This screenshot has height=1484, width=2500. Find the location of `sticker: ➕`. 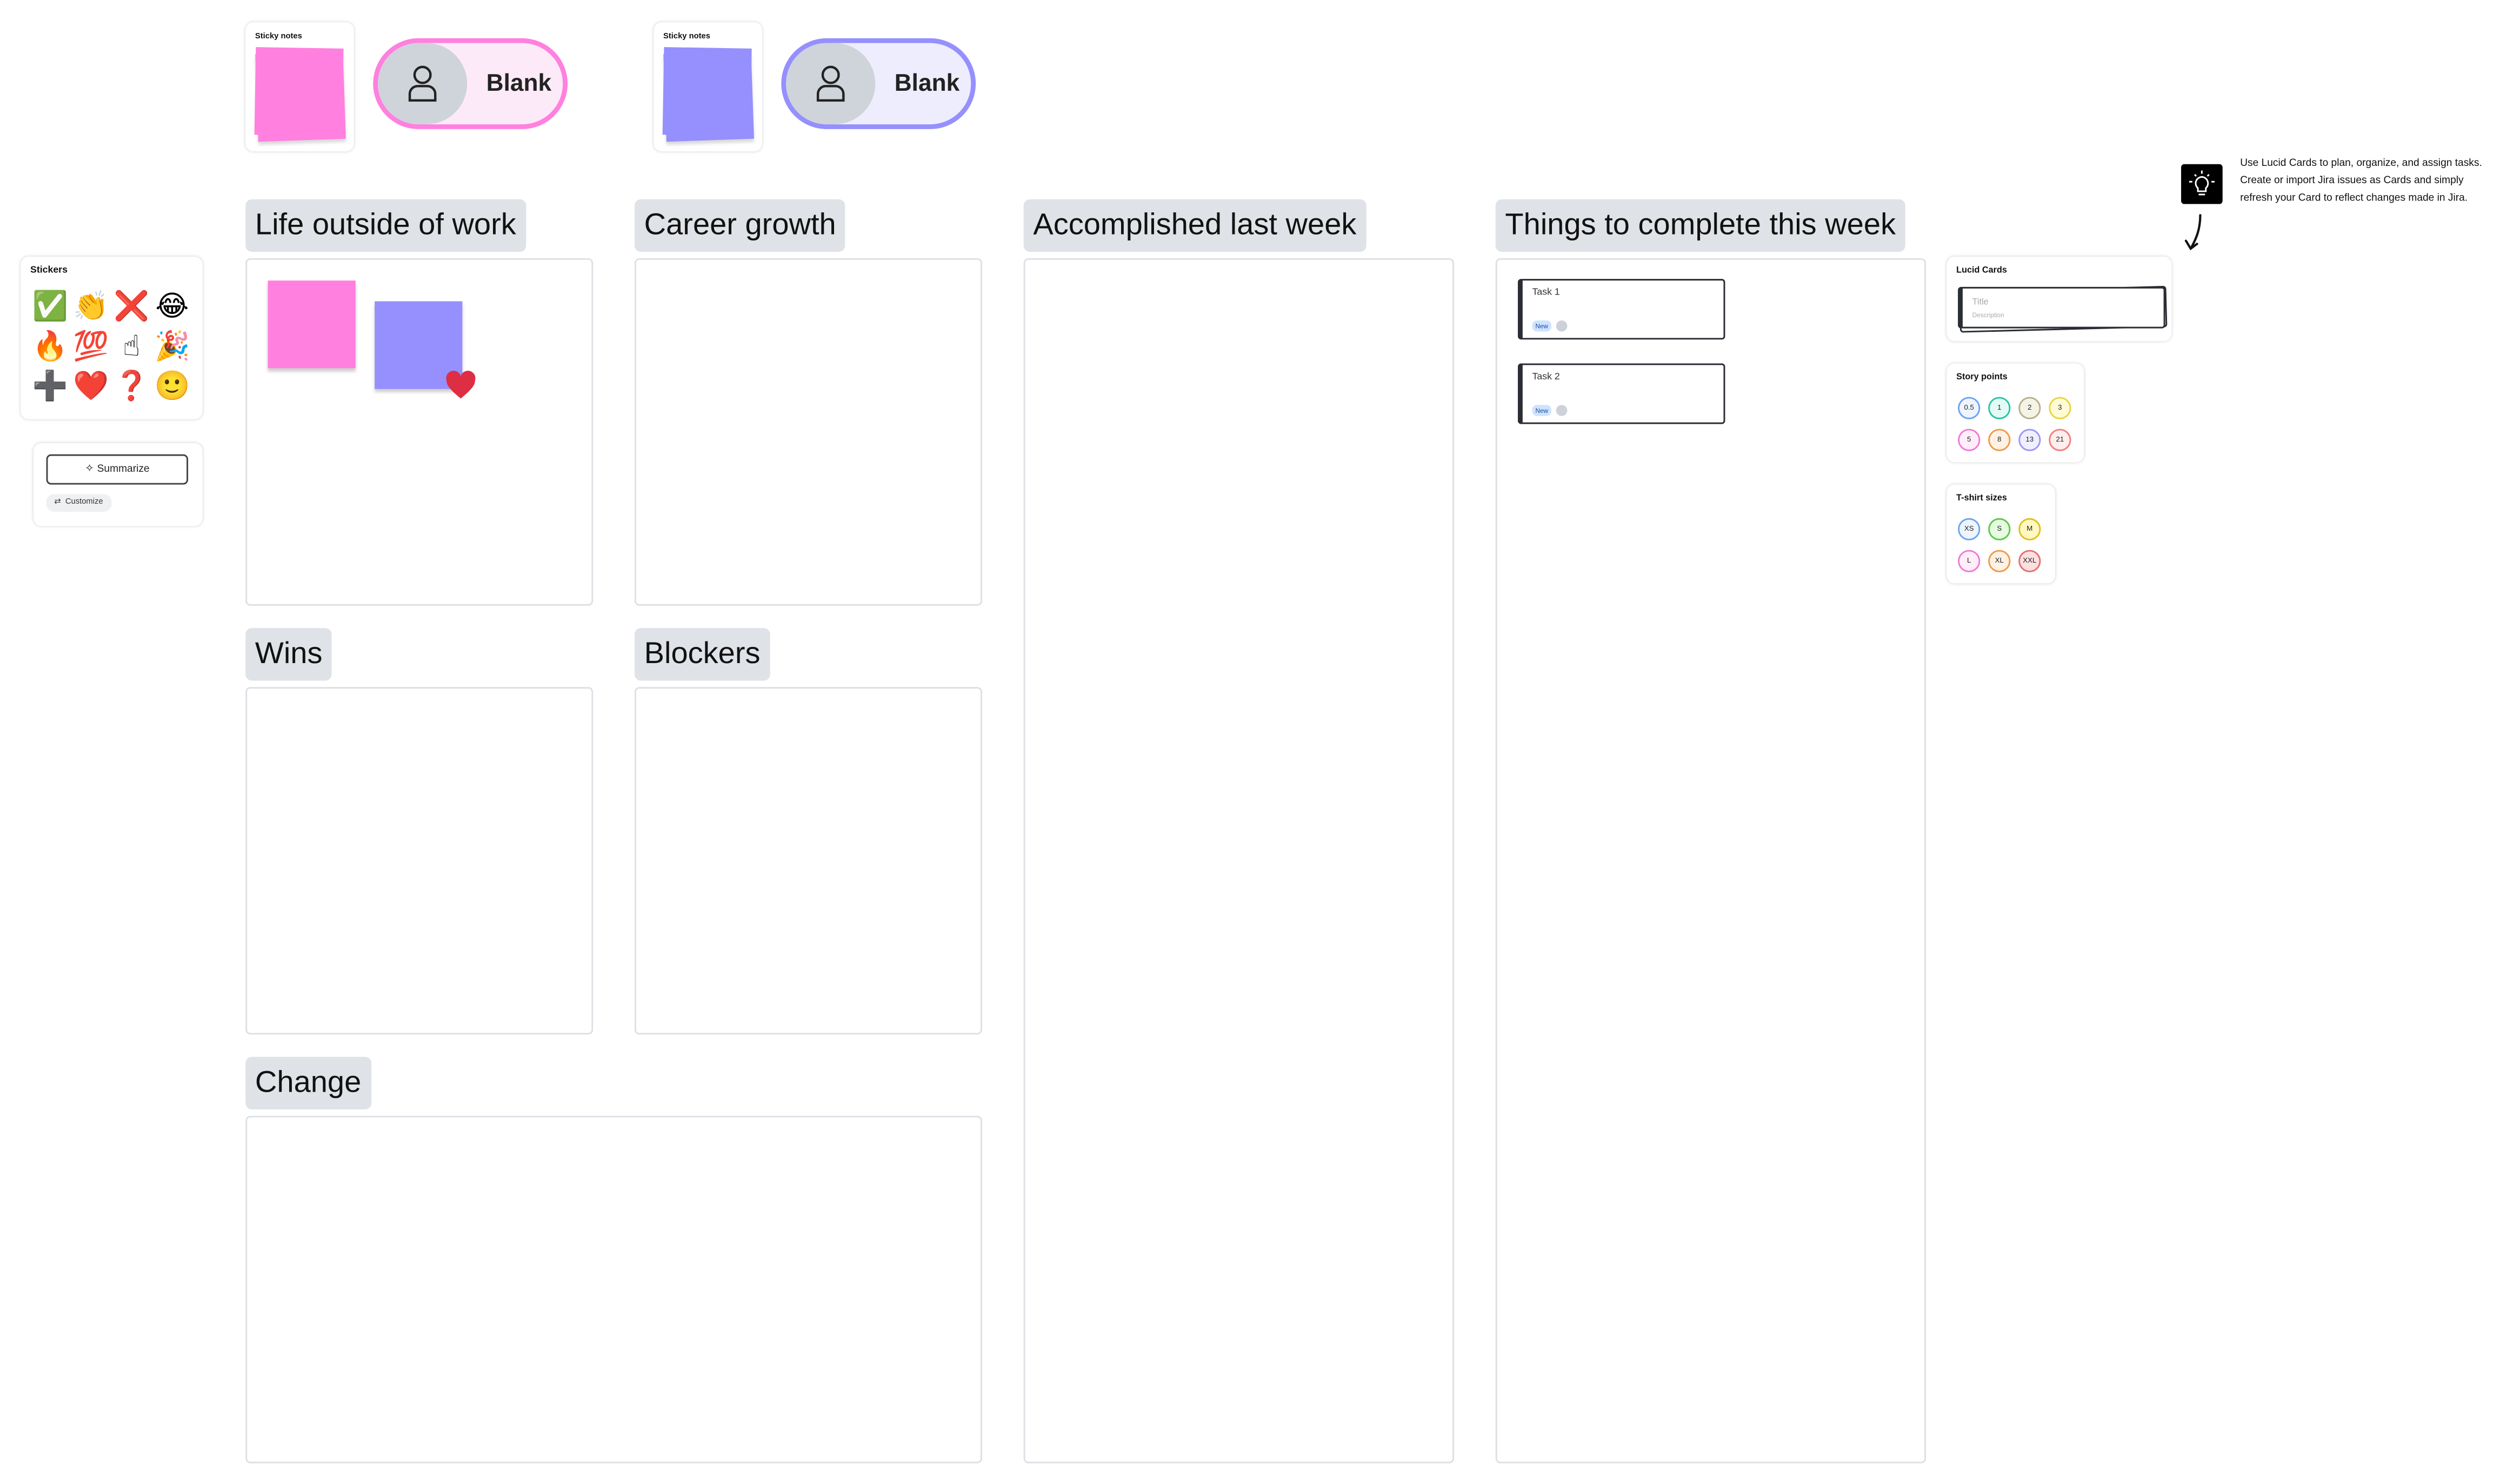

sticker: ➕ is located at coordinates (50, 387).